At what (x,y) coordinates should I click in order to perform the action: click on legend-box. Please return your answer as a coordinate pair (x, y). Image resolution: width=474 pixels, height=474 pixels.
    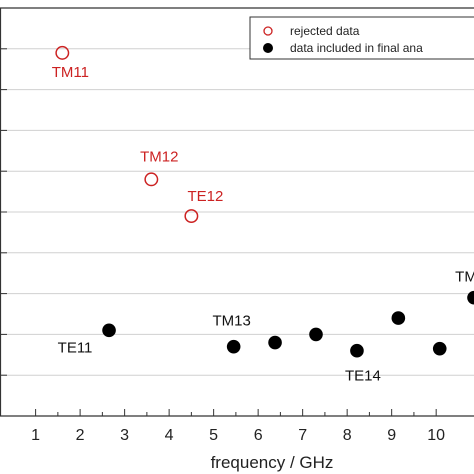
    Looking at the image, I should click on (361, 38).